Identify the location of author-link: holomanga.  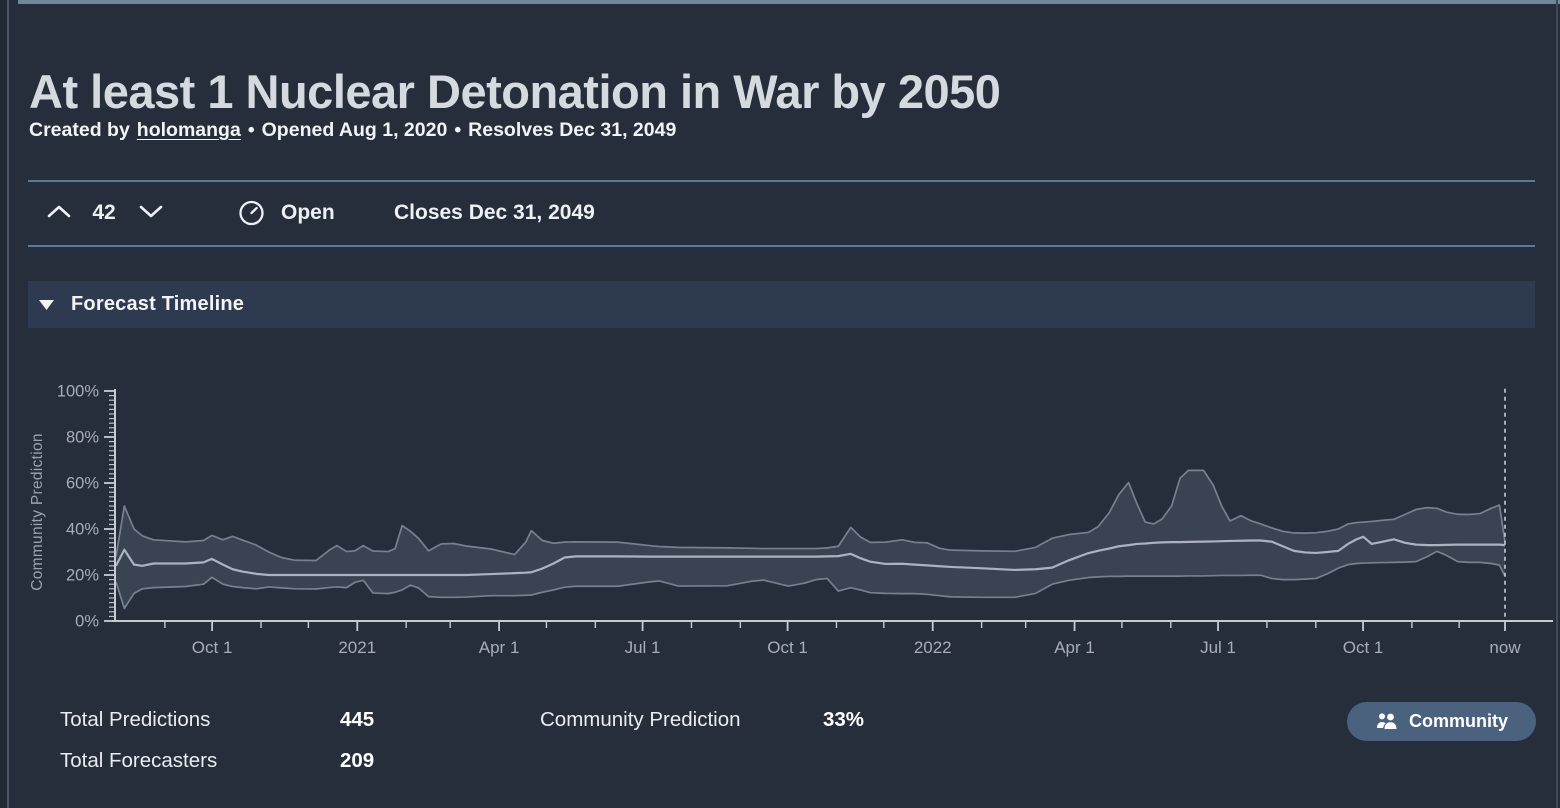
(188, 130).